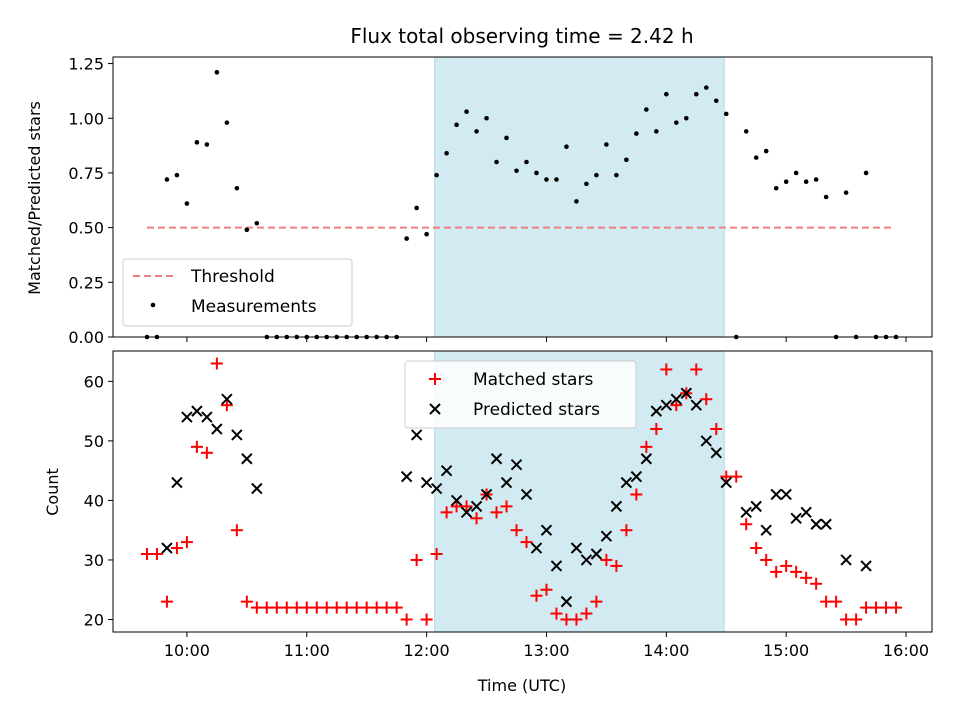  Describe the element at coordinates (906, 650) in the screenshot. I see `x-tick-label: 16:00` at that location.